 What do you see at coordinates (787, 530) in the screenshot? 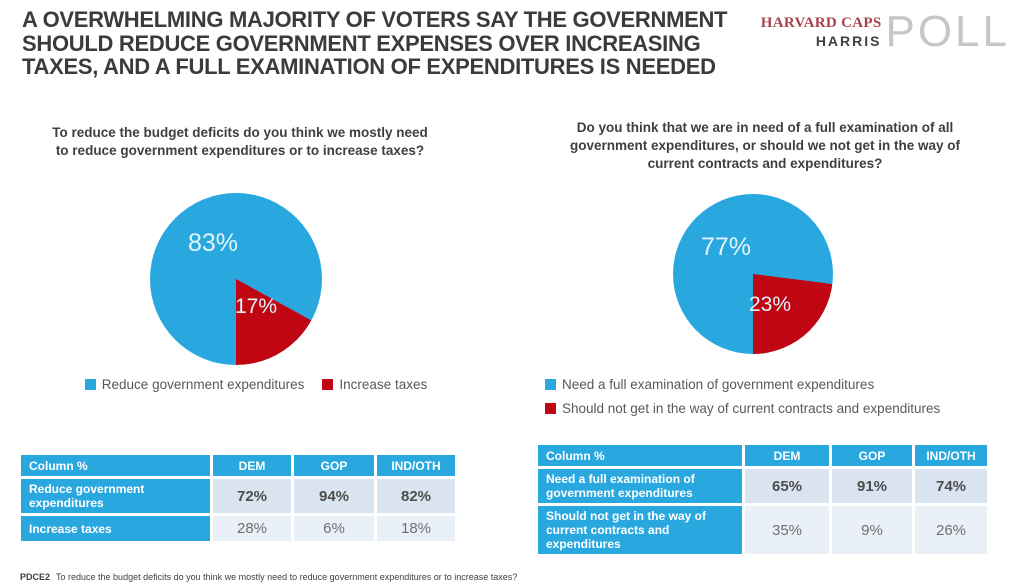
I see `cell-dem: 35%` at bounding box center [787, 530].